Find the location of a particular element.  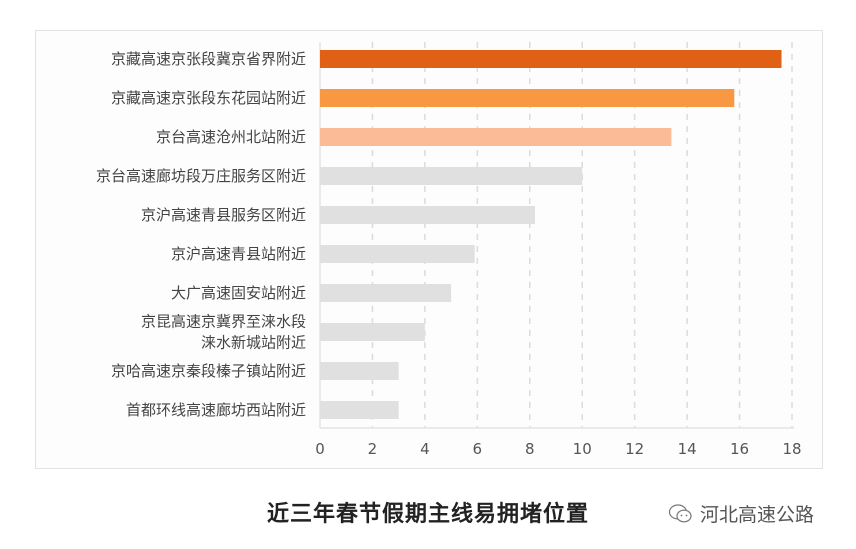

chart-title: 近三年春节假期主线易拥堵位置 is located at coordinates (427, 514).